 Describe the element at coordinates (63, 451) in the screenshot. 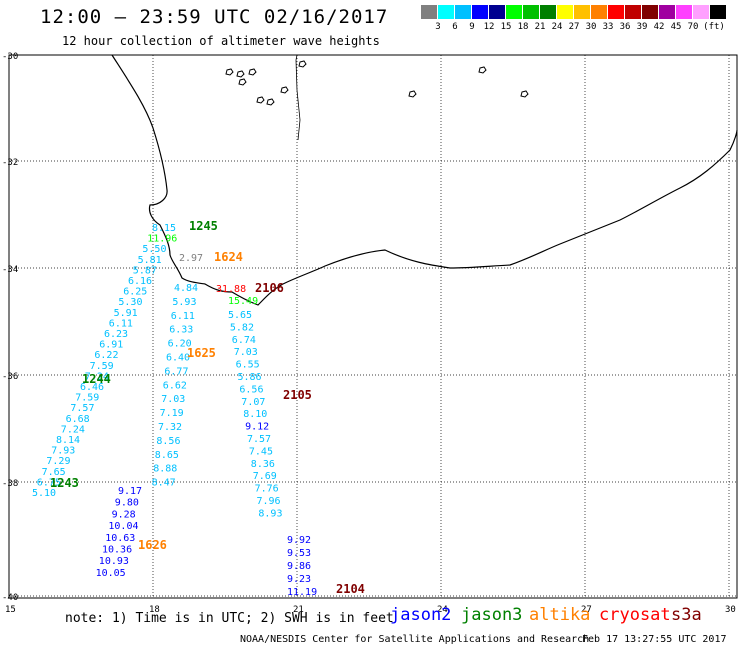

I see `wave-height-value: 7.93` at that location.